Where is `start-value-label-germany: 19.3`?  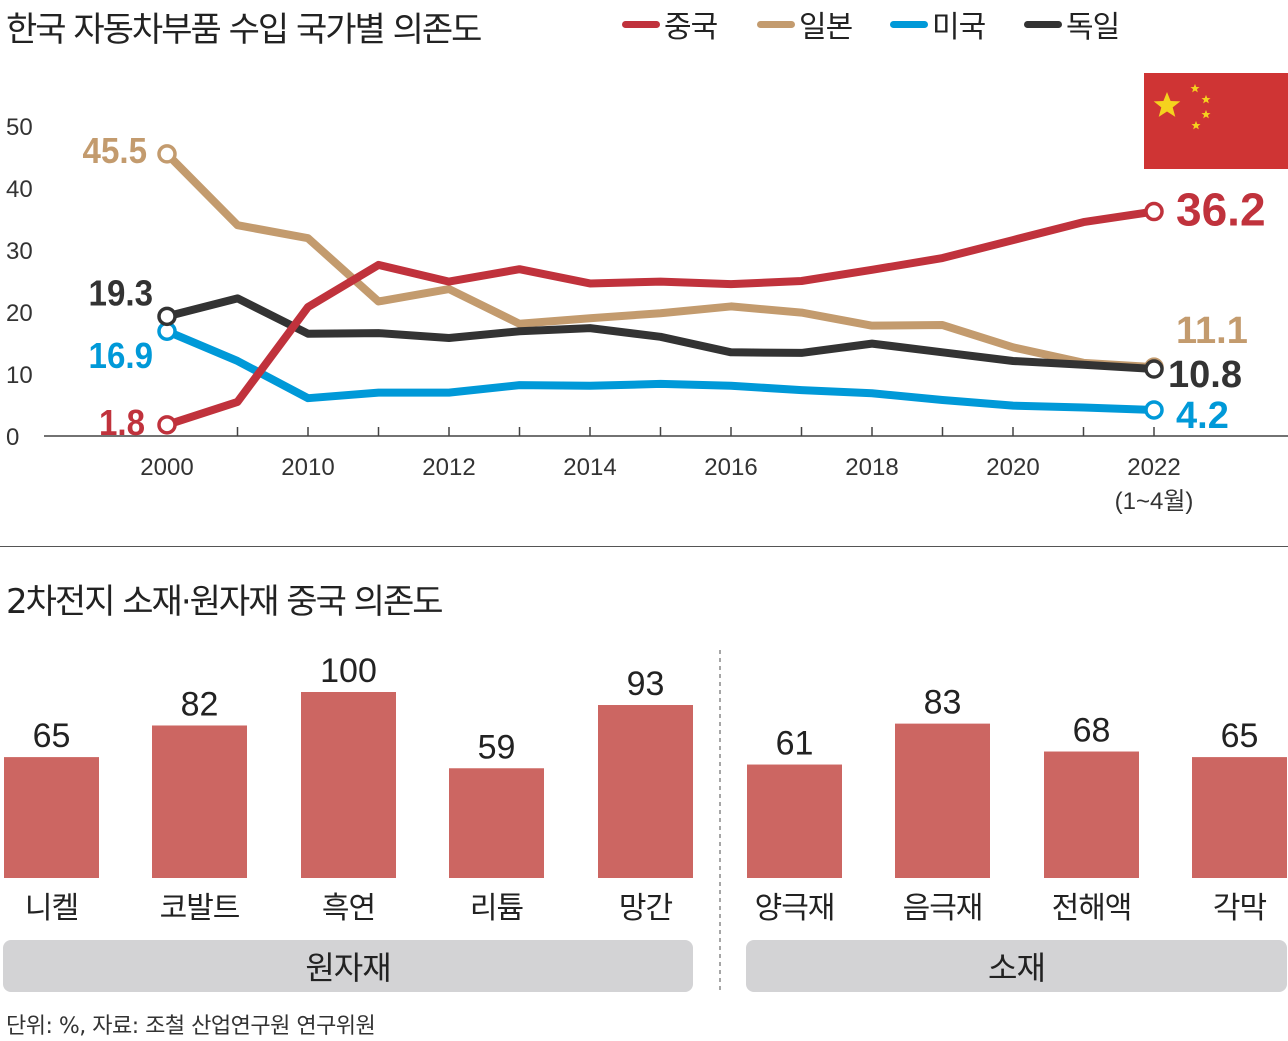
start-value-label-germany: 19.3 is located at coordinates (121, 294).